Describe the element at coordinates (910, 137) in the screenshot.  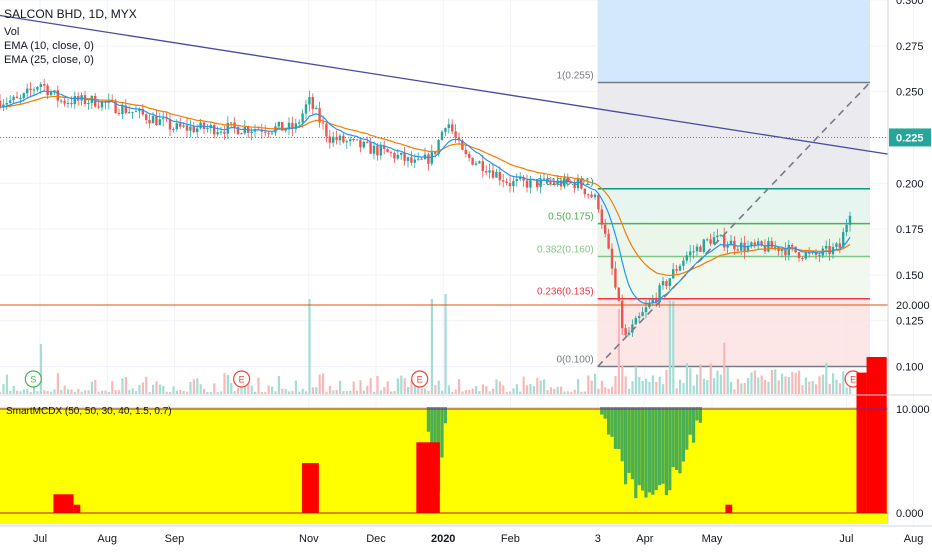
I see `last-price-tag` at that location.